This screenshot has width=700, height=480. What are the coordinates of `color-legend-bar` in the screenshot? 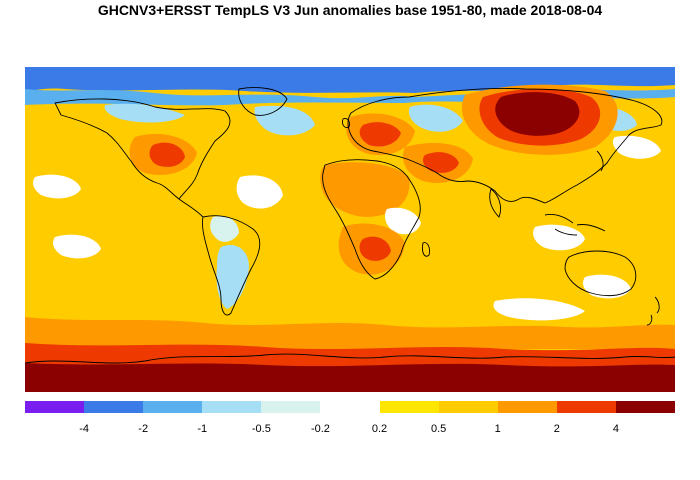 It's located at (350, 407).